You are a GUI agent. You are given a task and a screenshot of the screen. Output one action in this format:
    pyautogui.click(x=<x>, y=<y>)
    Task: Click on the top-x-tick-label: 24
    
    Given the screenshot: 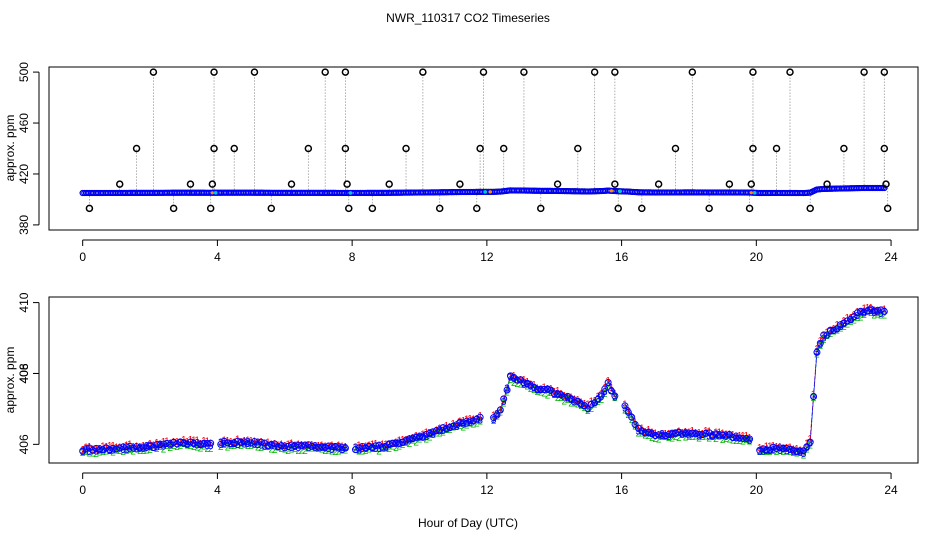 What is the action you would take?
    pyautogui.click(x=891, y=257)
    